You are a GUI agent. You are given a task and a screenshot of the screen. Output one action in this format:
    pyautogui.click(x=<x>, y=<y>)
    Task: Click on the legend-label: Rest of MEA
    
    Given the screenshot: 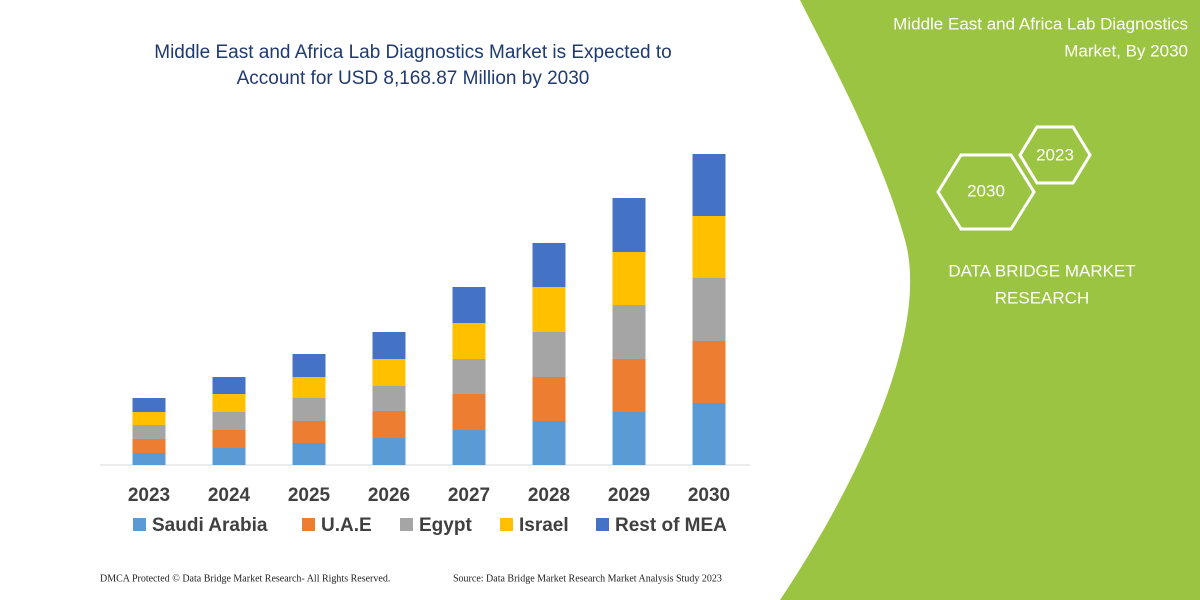 What is the action you would take?
    pyautogui.click(x=671, y=525)
    